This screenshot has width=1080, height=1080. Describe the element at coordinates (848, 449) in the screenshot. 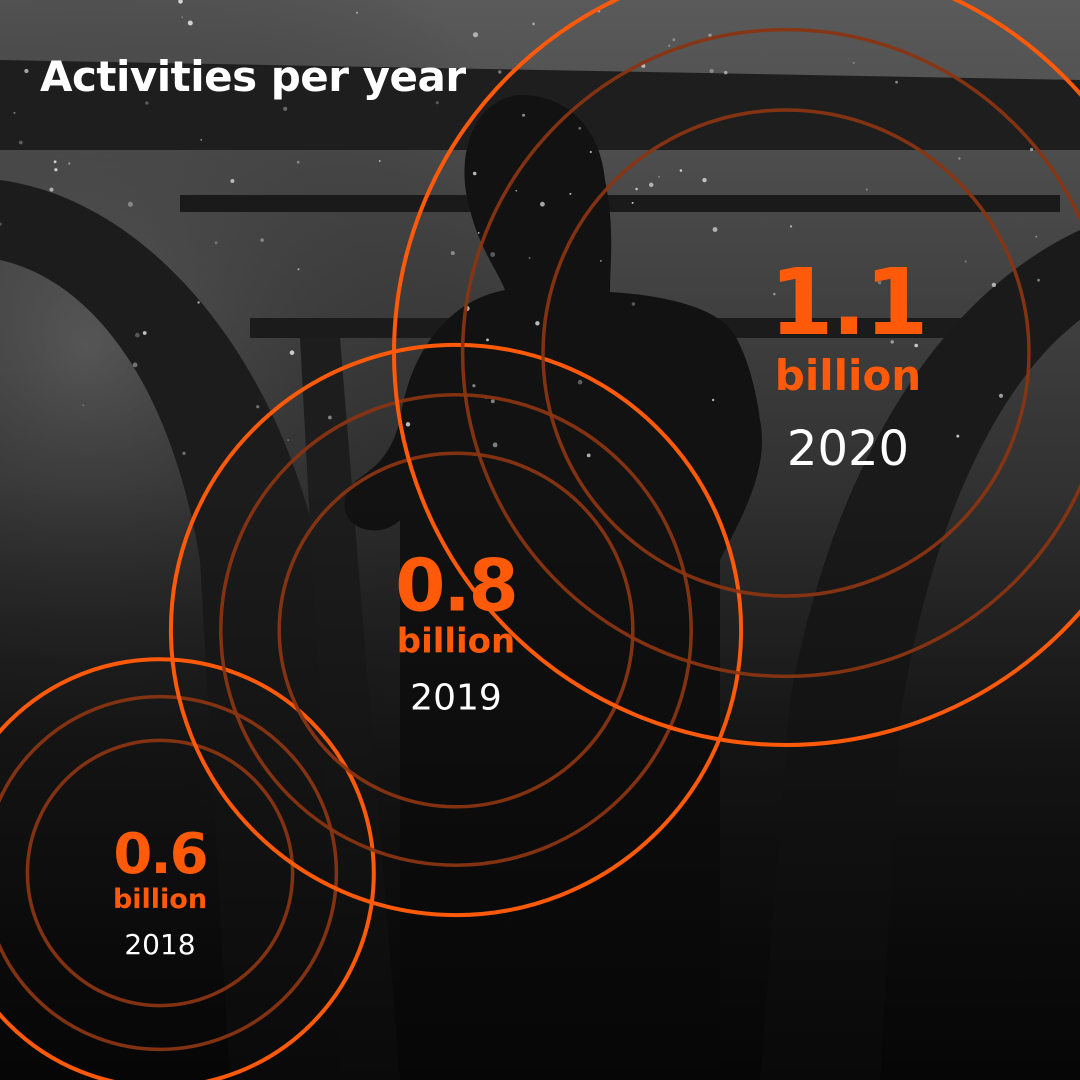

I see `data-label-year: 2020` at that location.